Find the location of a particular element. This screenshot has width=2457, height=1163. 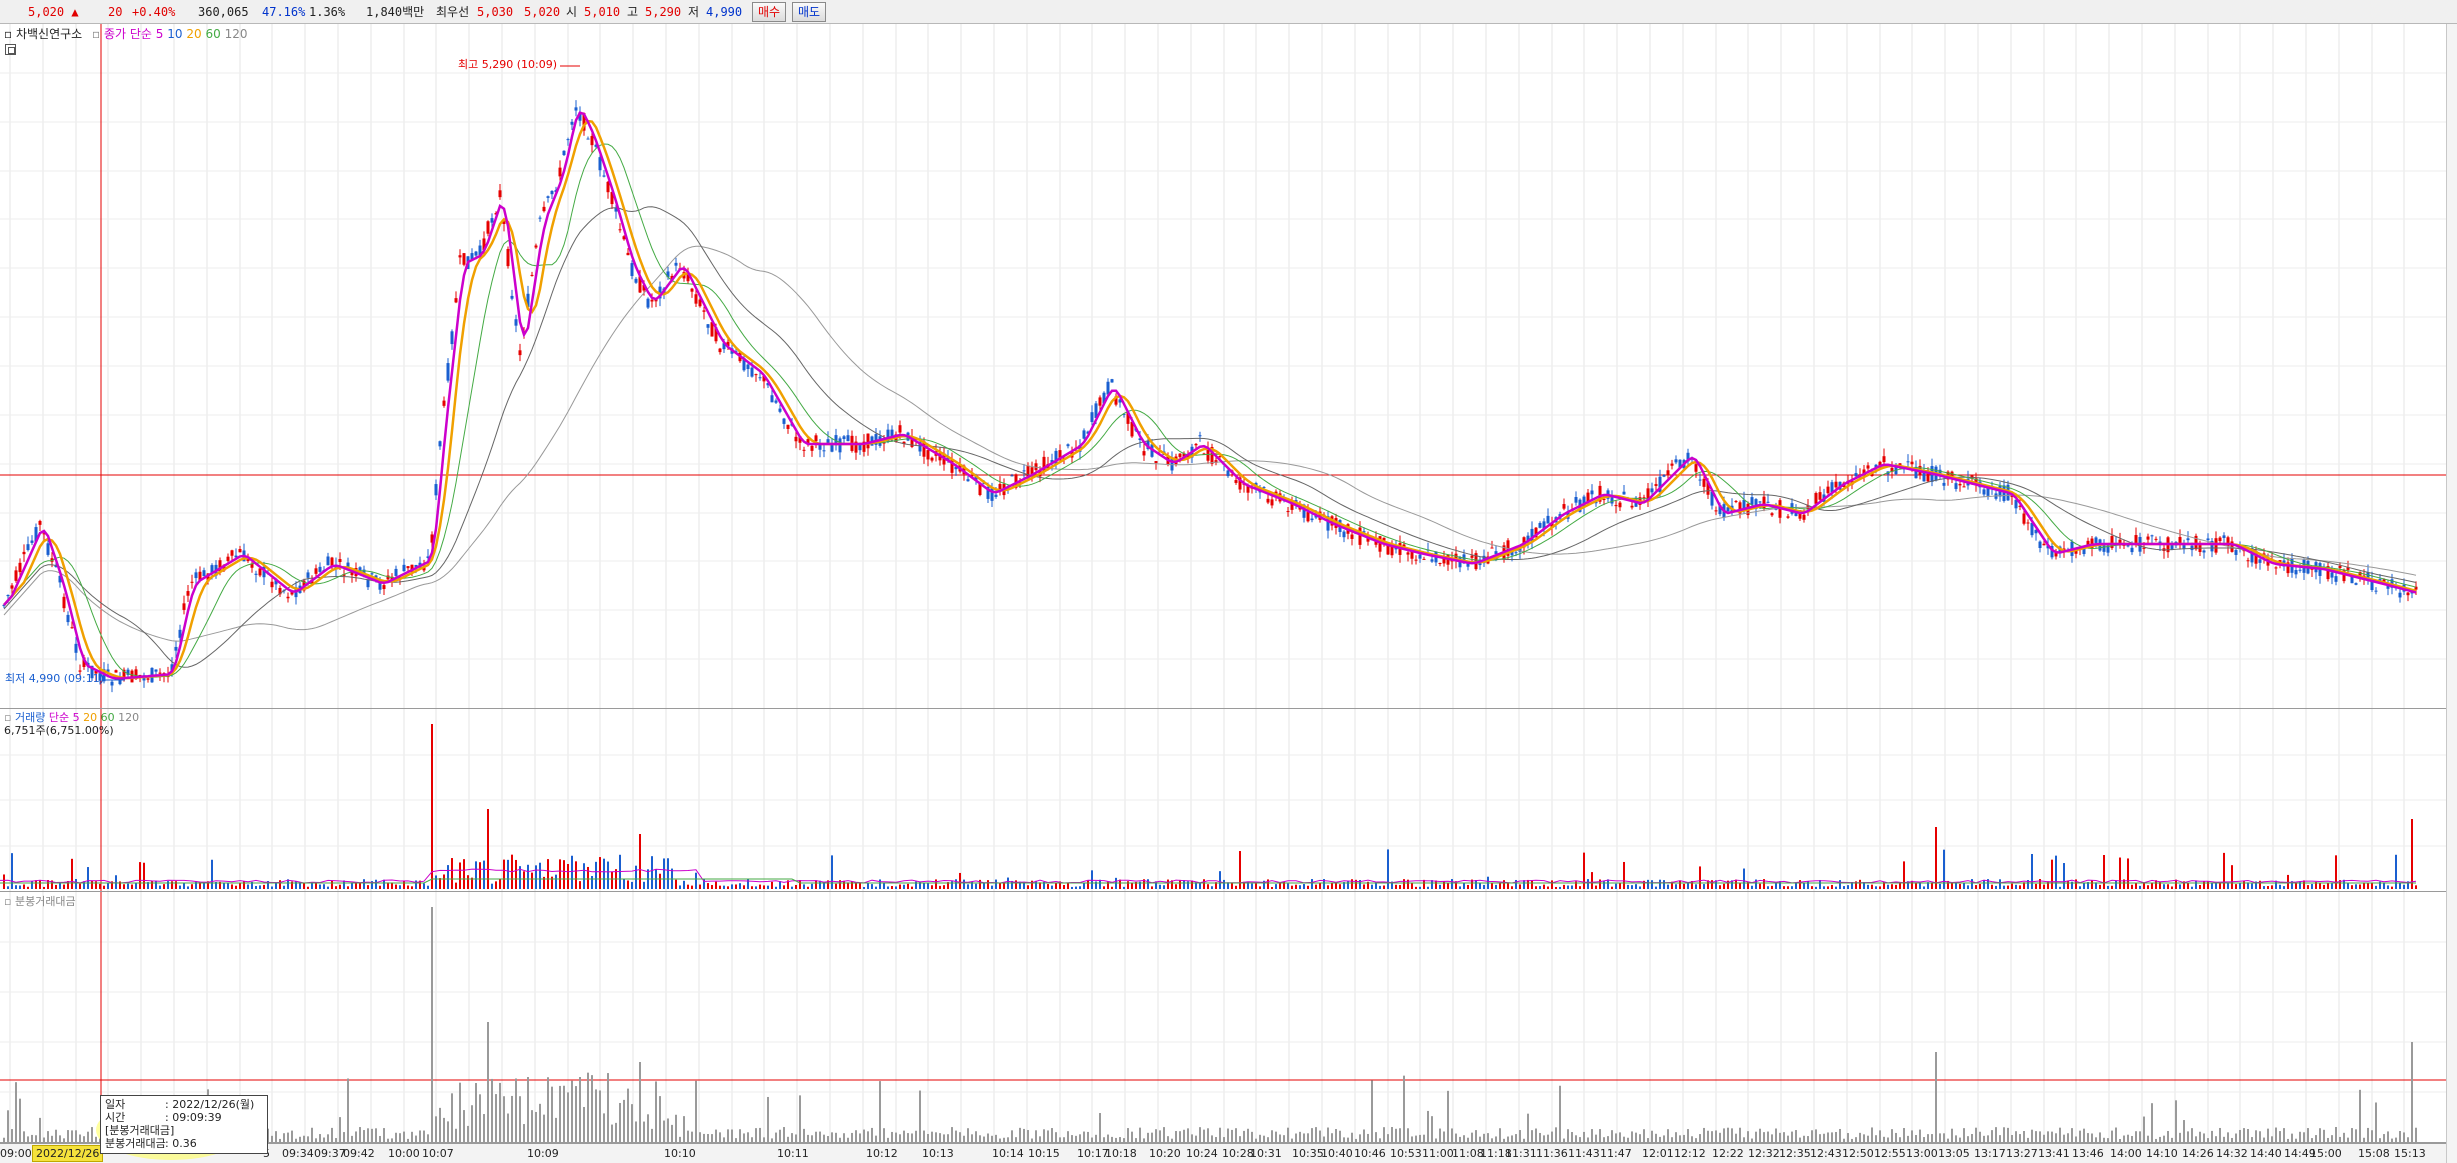

sell-button: 매도 is located at coordinates (809, 12).